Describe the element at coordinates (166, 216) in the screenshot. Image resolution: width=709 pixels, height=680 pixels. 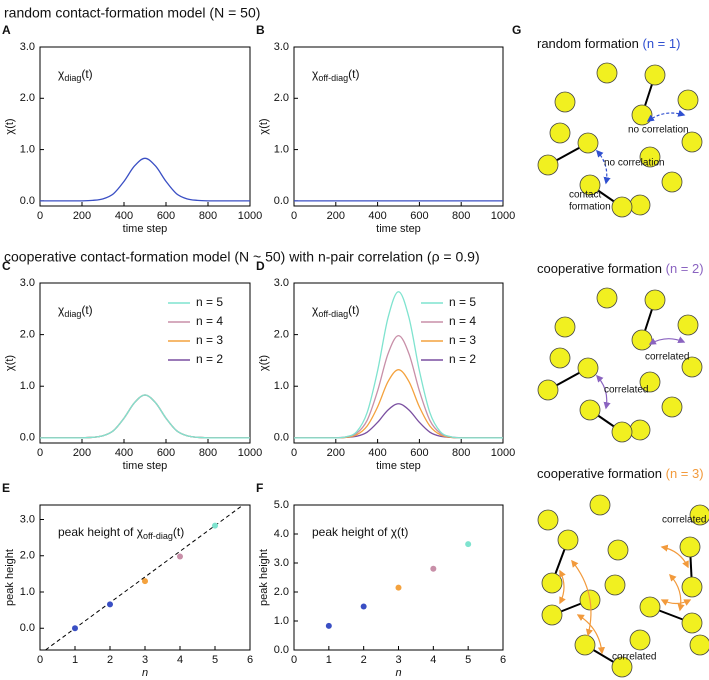
I see `x-tick-label: 600` at that location.